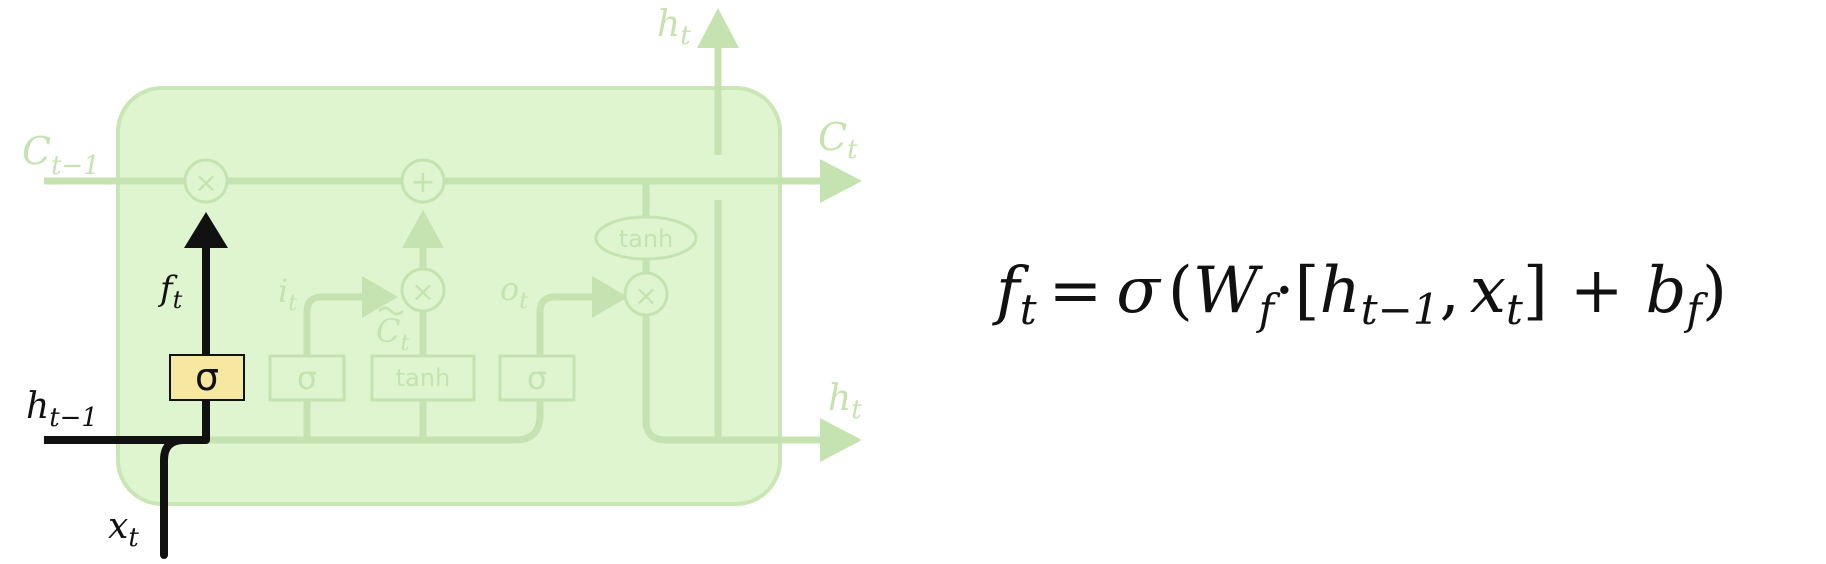  Describe the element at coordinates (62, 409) in the screenshot. I see `label-h-in: ht−1` at that location.